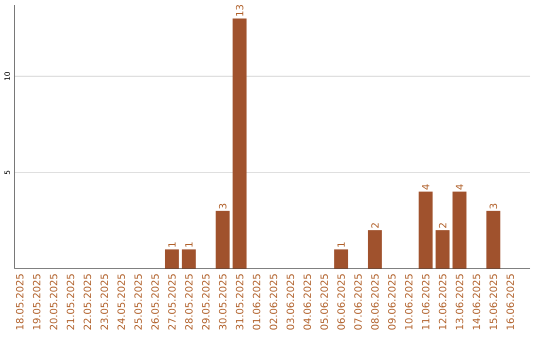 This screenshot has height=338, width=540. What do you see at coordinates (426, 302) in the screenshot?
I see `x-tick-label: 11.06.2025` at bounding box center [426, 302].